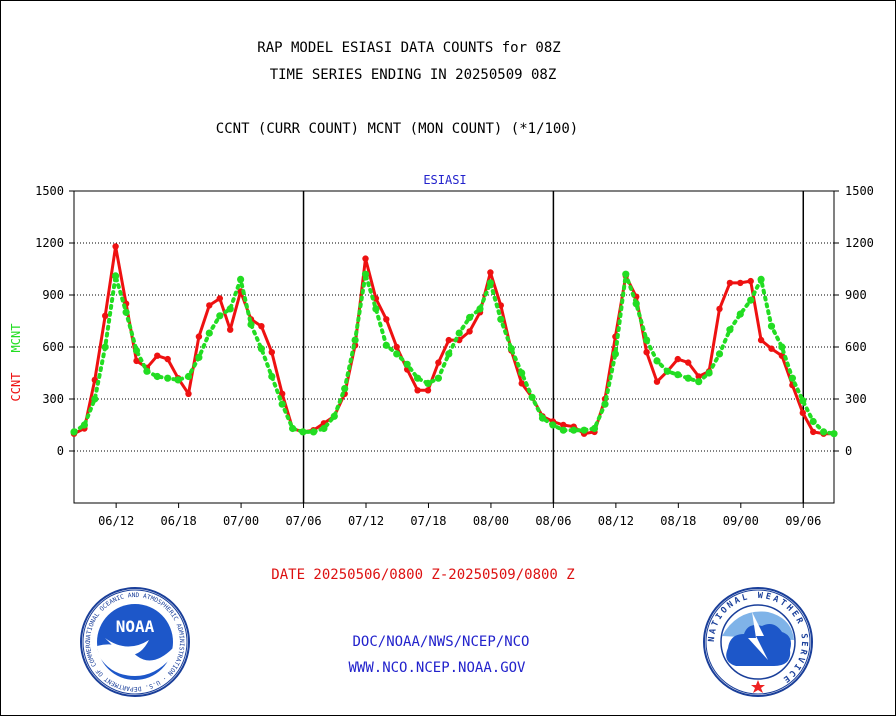 The image size is (896, 720). I want to click on y-tick-label-left: 0, so click(60, 451).